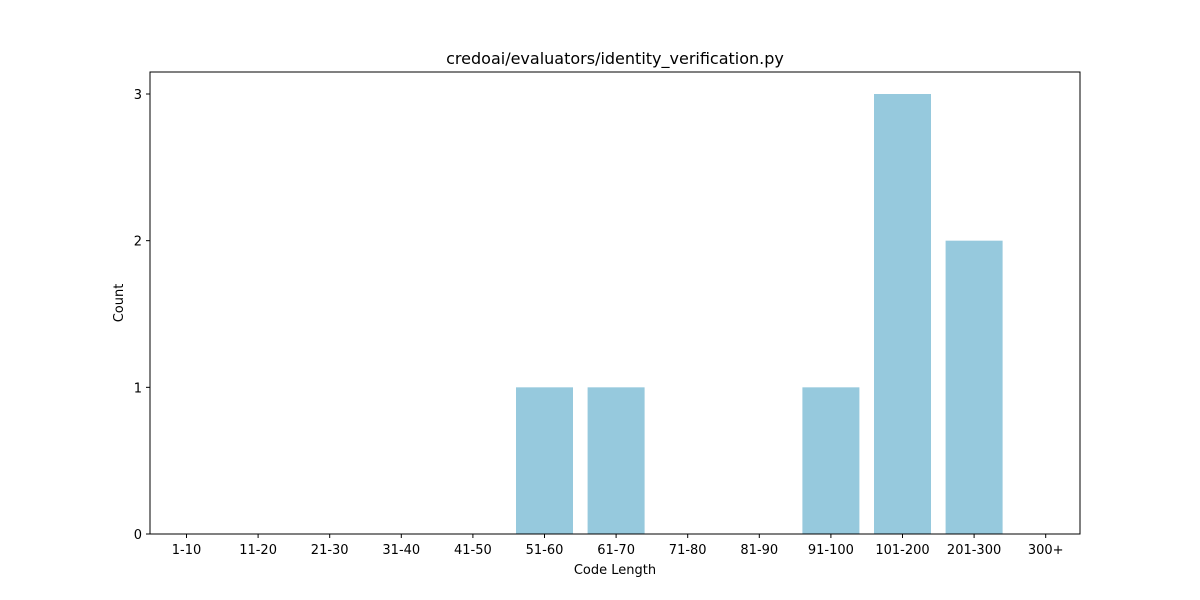 The width and height of the screenshot is (1200, 600). Describe the element at coordinates (688, 550) in the screenshot. I see `x-tick-label: 71-80` at that location.